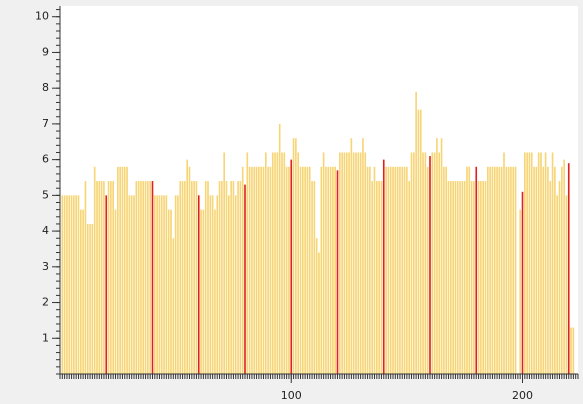 The height and width of the screenshot is (404, 583). Describe the element at coordinates (45, 337) in the screenshot. I see `y-tick-label: 1` at that location.